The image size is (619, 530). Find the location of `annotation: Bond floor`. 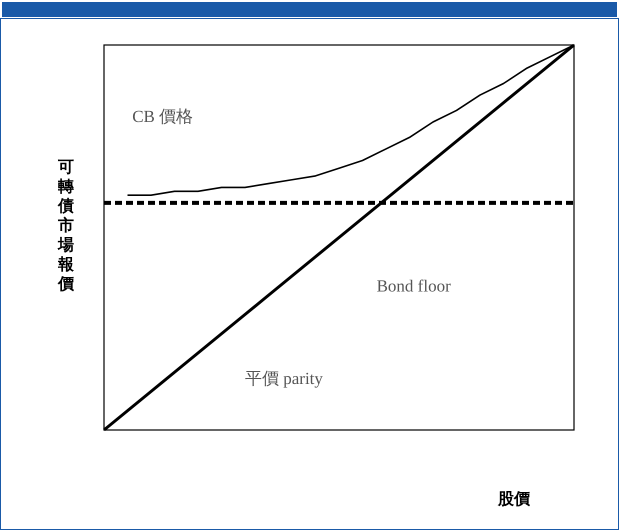

annotation: Bond floor is located at coordinates (414, 286).